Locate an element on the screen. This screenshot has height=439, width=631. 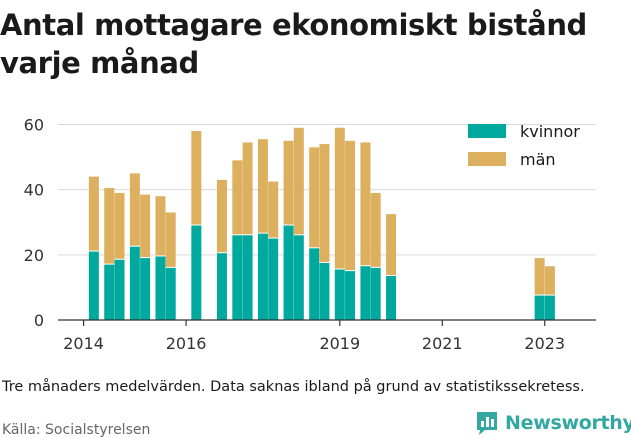
x-tick-label: 2016 is located at coordinates (186, 343).